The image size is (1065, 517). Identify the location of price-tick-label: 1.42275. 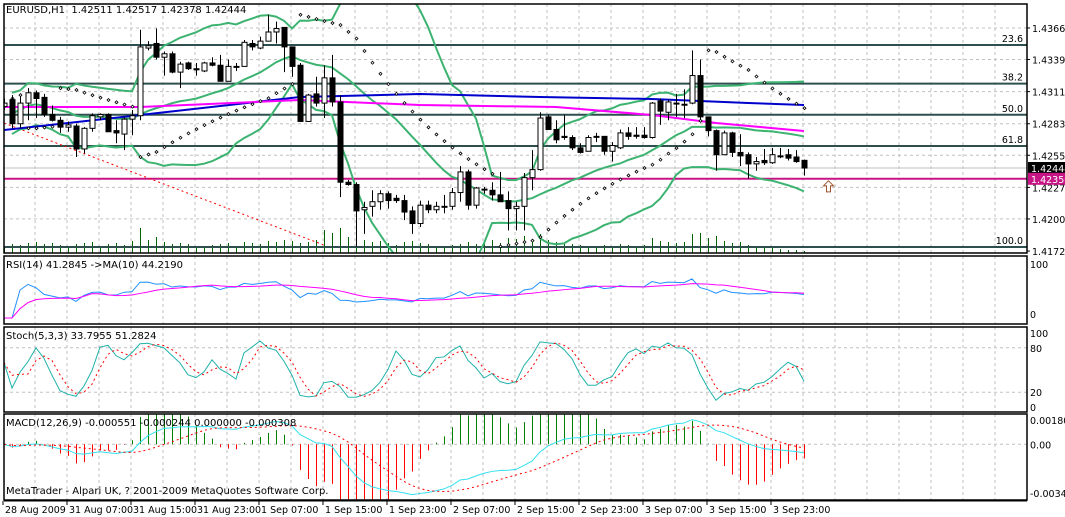
(1048, 188).